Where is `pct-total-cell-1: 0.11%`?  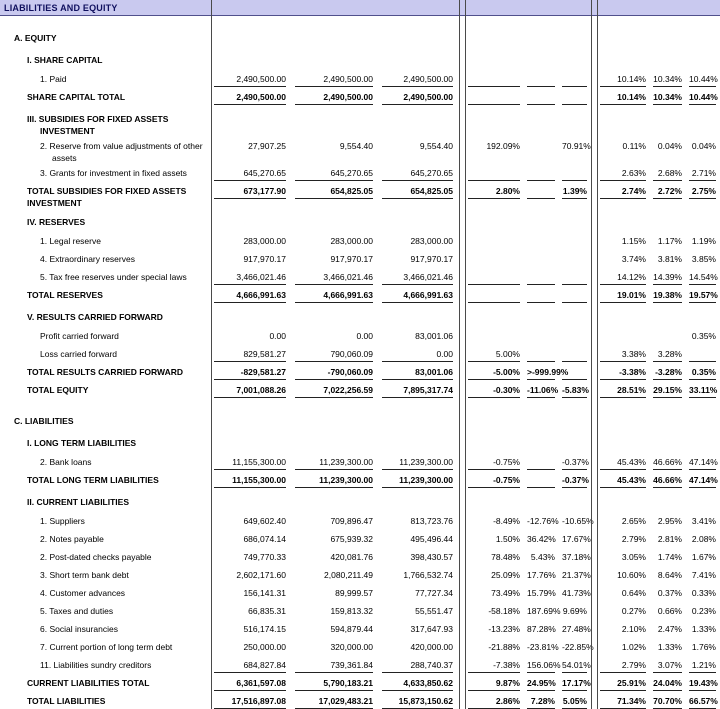 pct-total-cell-1: 0.11% is located at coordinates (623, 146).